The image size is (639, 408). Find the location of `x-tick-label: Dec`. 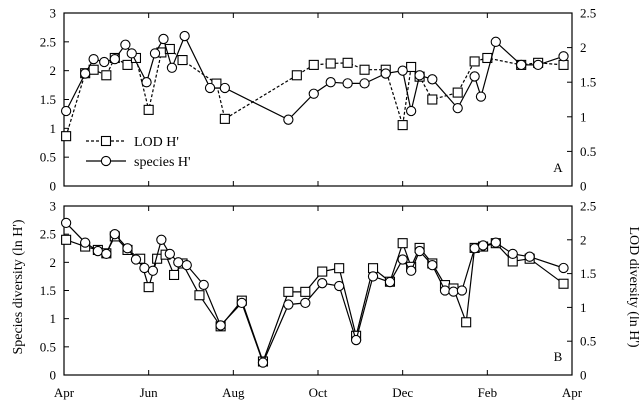

x-tick-label: Dec is located at coordinates (402, 392).